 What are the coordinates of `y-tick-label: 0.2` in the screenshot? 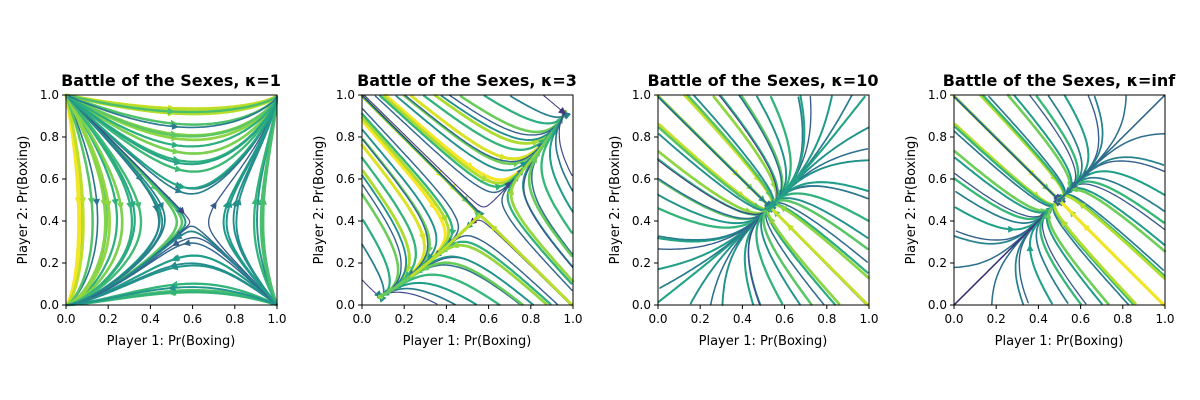 It's located at (937, 263).